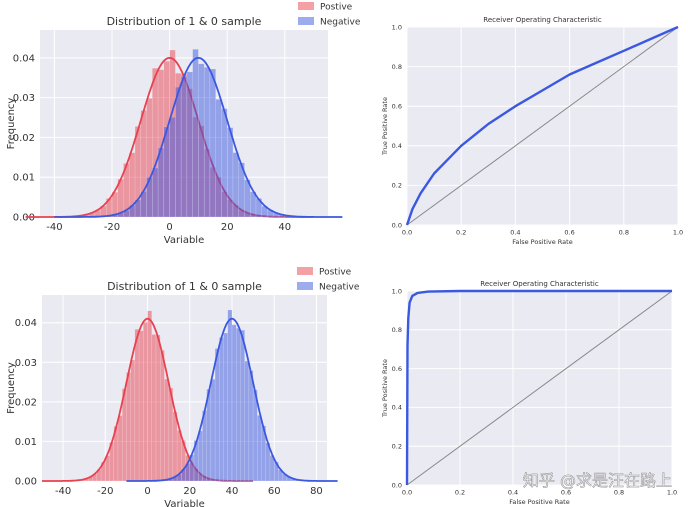 This screenshot has width=688, height=507. Describe the element at coordinates (316, 491) in the screenshot. I see `x-tick-label: 80` at that location.